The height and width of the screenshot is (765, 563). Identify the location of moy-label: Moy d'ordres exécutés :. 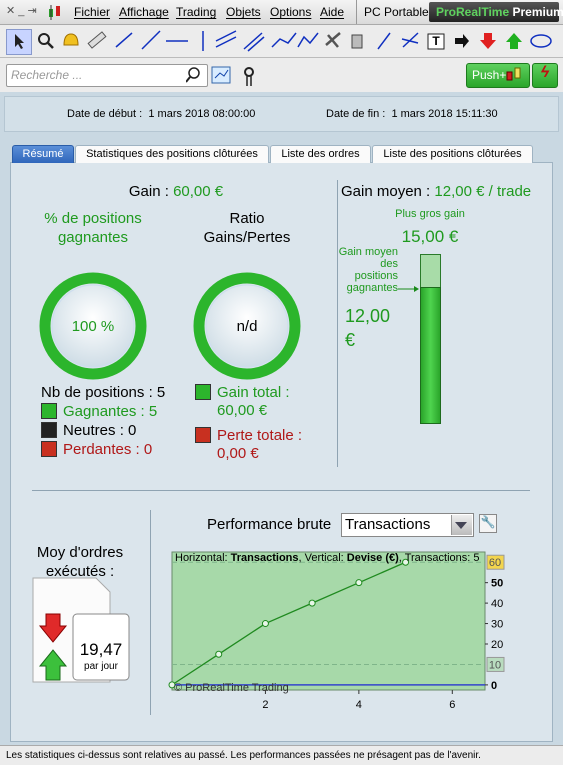
(80, 562).